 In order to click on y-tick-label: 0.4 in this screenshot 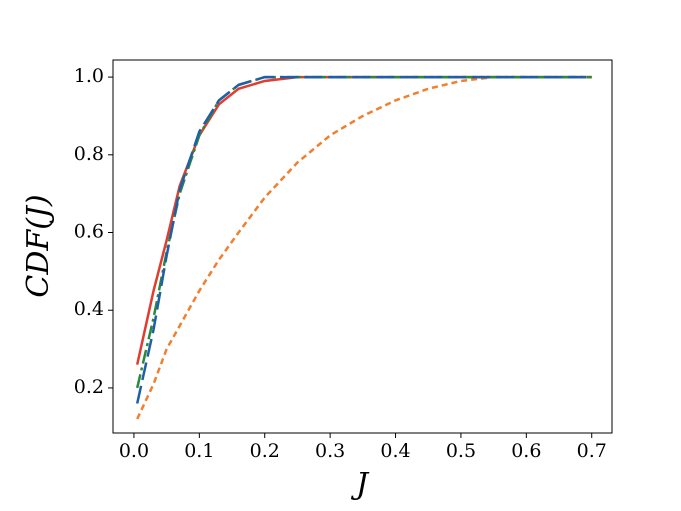, I will do `click(89, 309)`.